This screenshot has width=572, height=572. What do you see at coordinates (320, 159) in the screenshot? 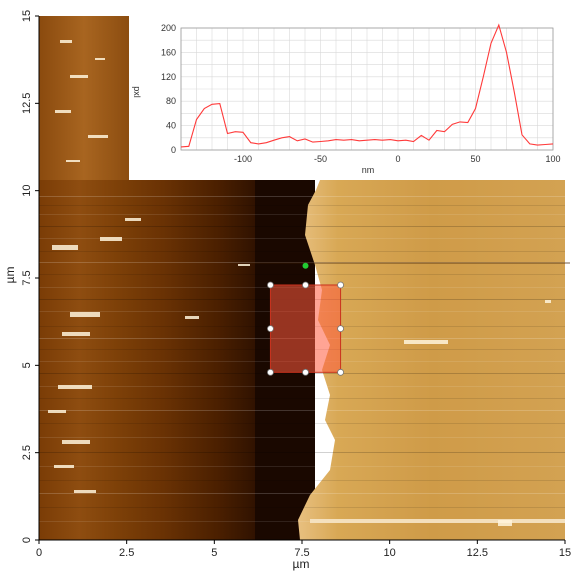
I see `profile-x-tick-label: -50` at bounding box center [320, 159].